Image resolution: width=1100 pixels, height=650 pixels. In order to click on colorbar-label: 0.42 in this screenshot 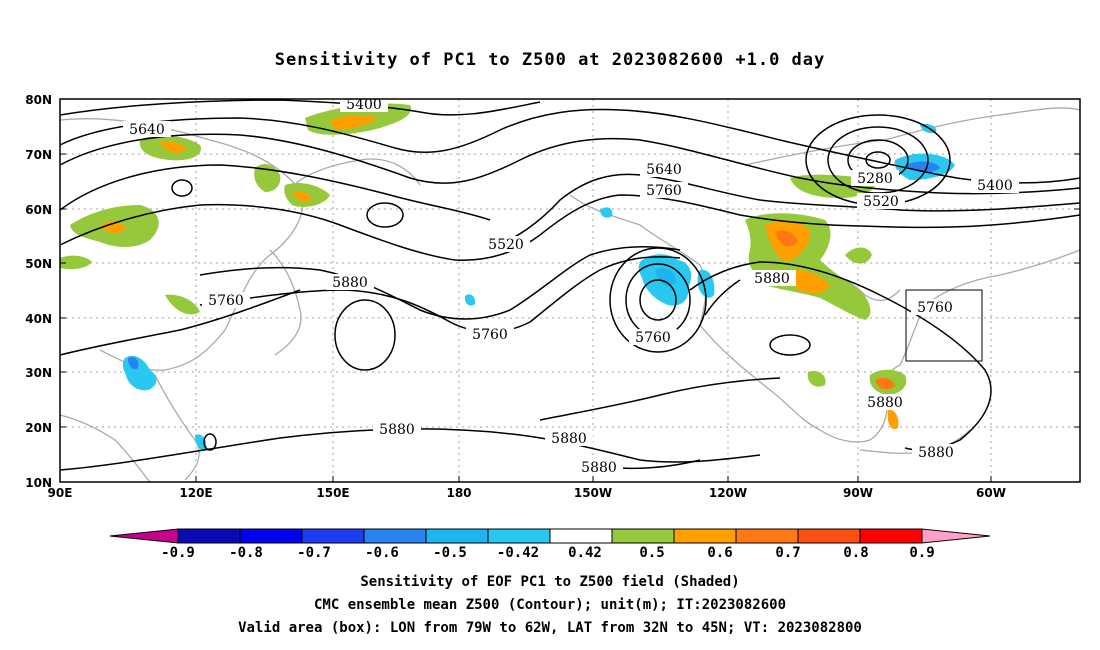, I will do `click(585, 553)`.